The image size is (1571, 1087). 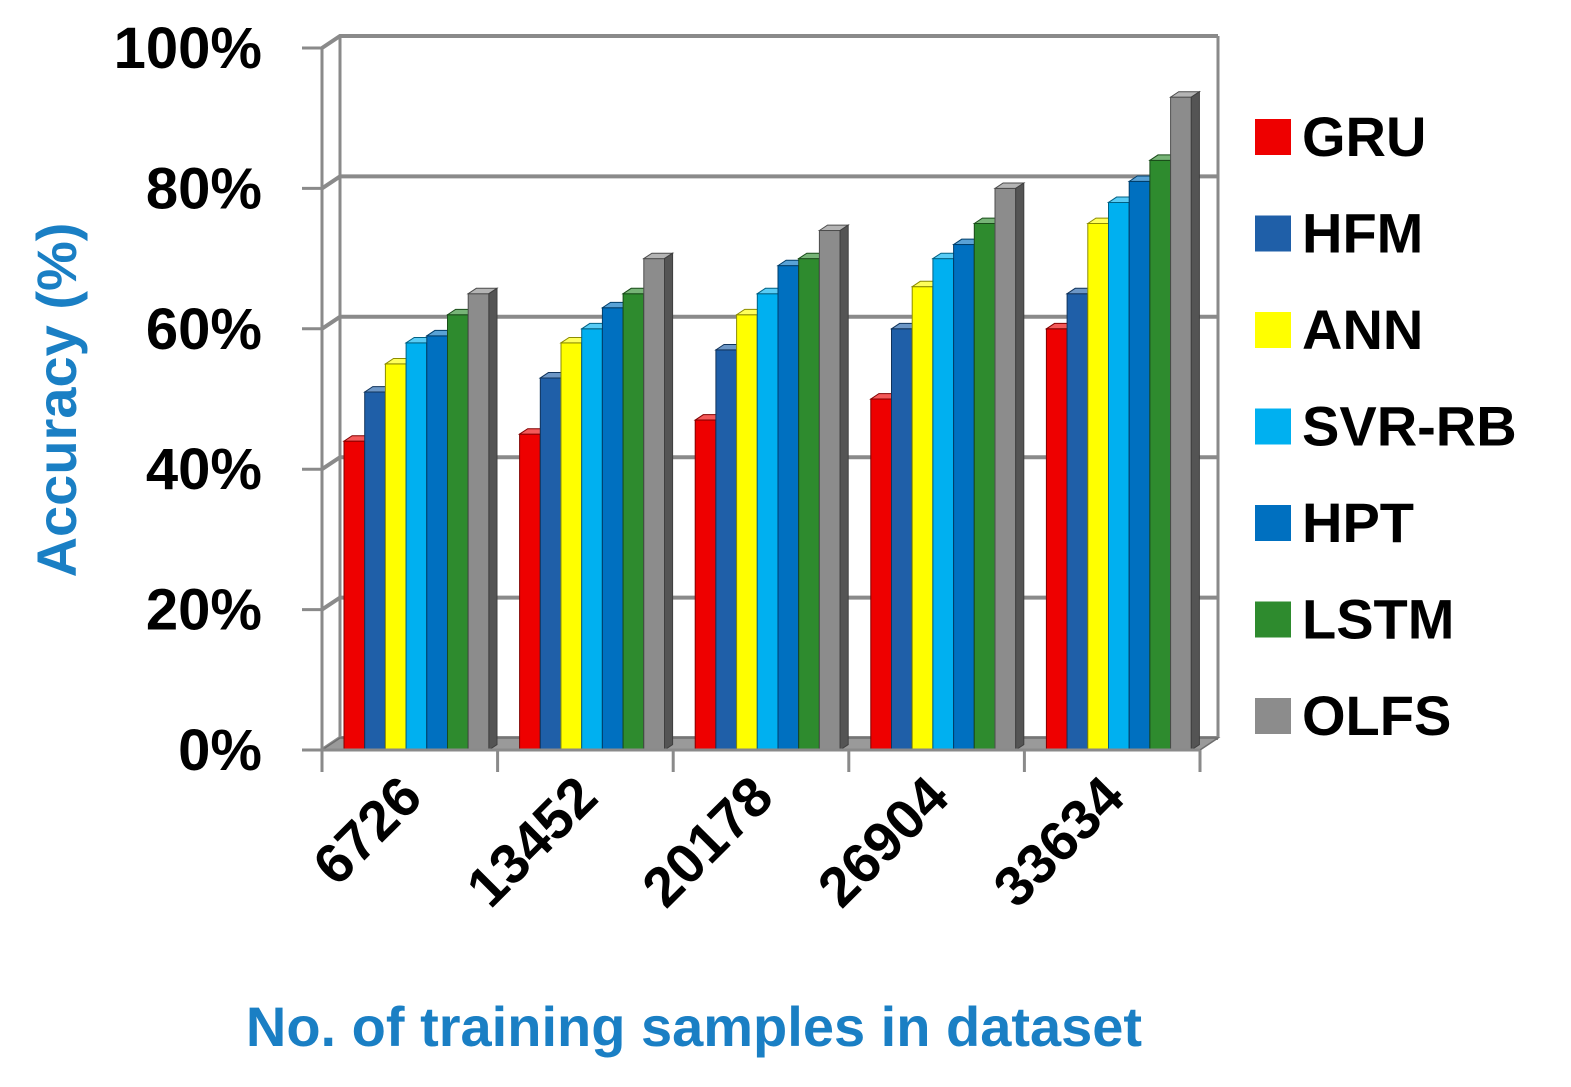 I want to click on legend-label: LSTM, so click(x=1378, y=619).